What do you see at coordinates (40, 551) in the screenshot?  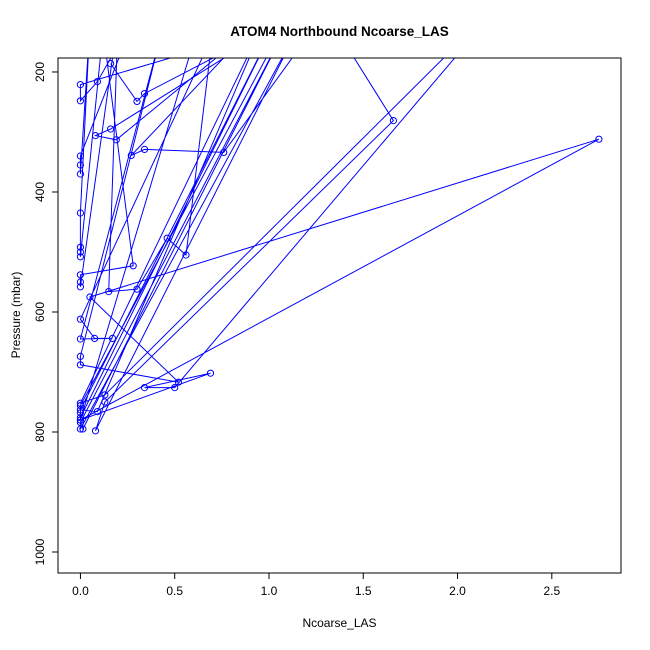 I see `y-tick-label: 1000` at bounding box center [40, 551].